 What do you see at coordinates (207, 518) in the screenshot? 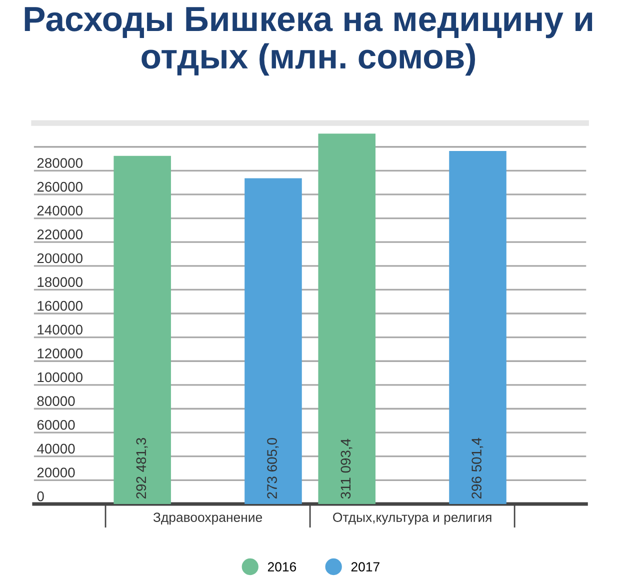
I see `x-tick-label: Здравоохранение` at bounding box center [207, 518].